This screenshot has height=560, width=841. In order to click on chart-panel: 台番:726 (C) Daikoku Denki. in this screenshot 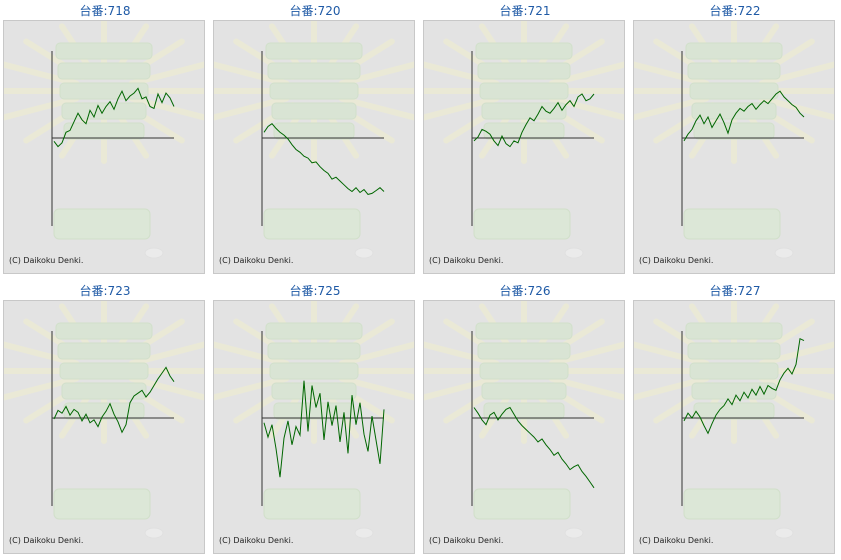, I will do `click(525, 420)`.